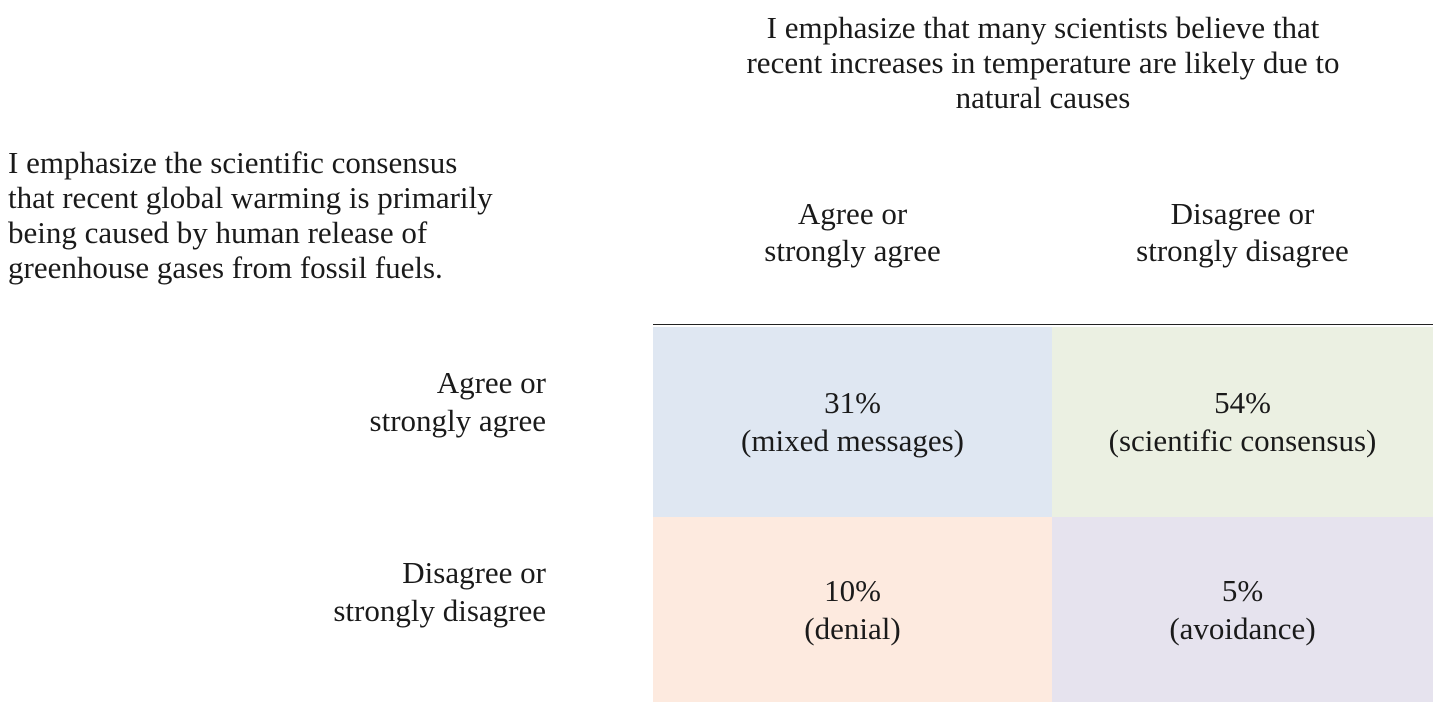 The width and height of the screenshot is (1439, 702). Describe the element at coordinates (1242, 440) in the screenshot. I see `cell-note: (scientific consensus)` at that location.